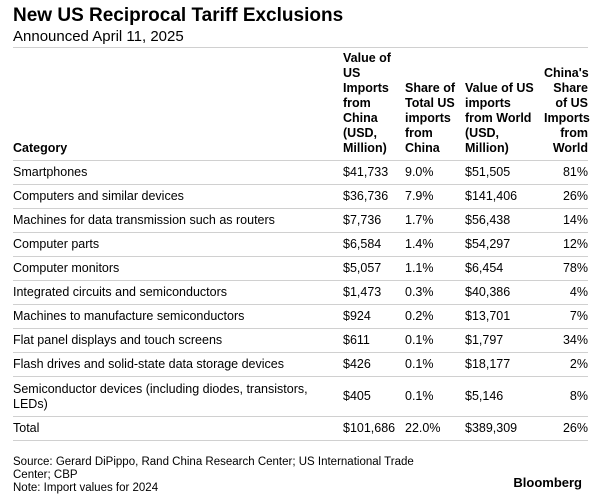 The width and height of the screenshot is (600, 500). What do you see at coordinates (501, 292) in the screenshot?
I see `row-value-world: $40,386` at bounding box center [501, 292].